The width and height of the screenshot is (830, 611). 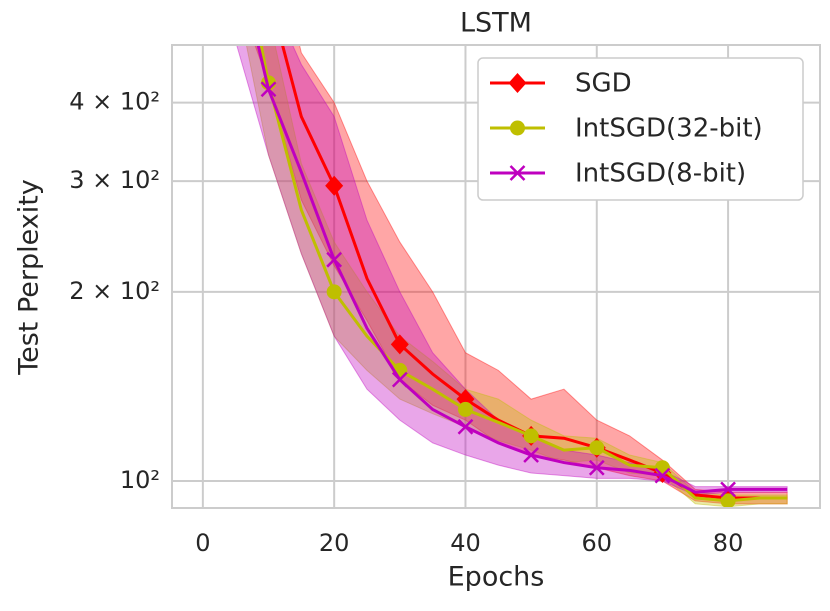 I want to click on y-tick-label: 4 × 10², so click(x=114, y=102).